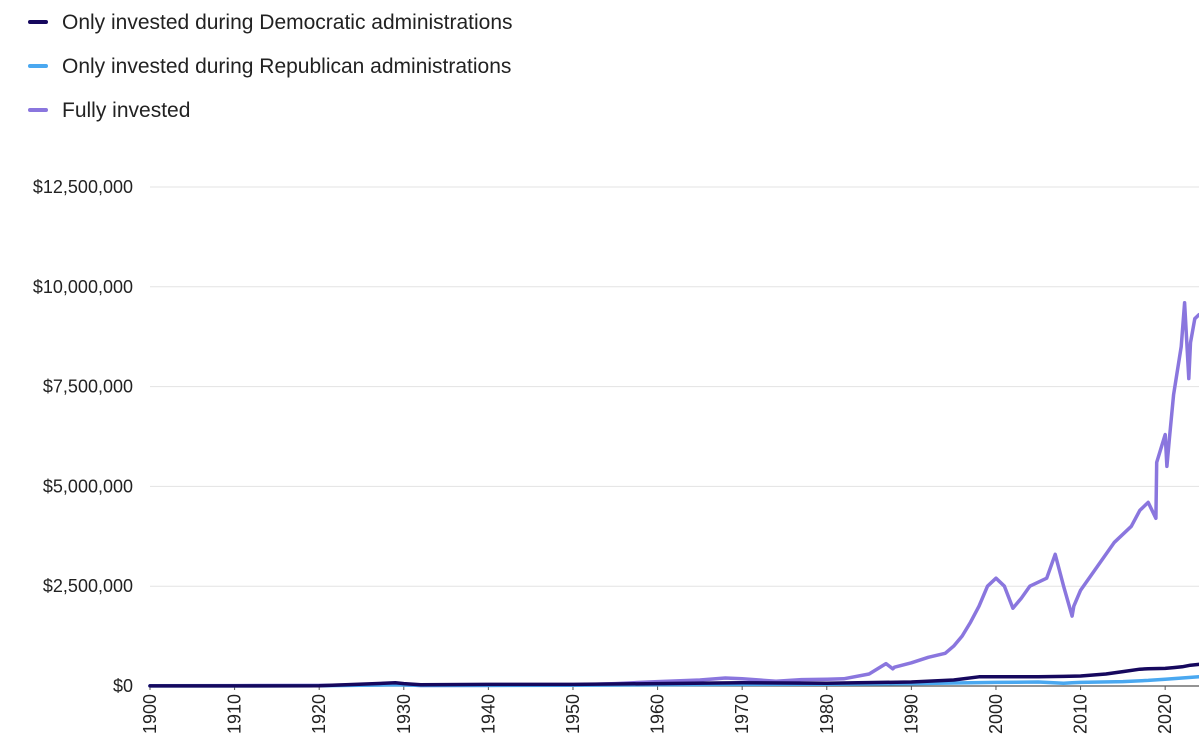 Image resolution: width=1199 pixels, height=743 pixels. I want to click on x-tick-label-12: 2020, so click(1165, 714).